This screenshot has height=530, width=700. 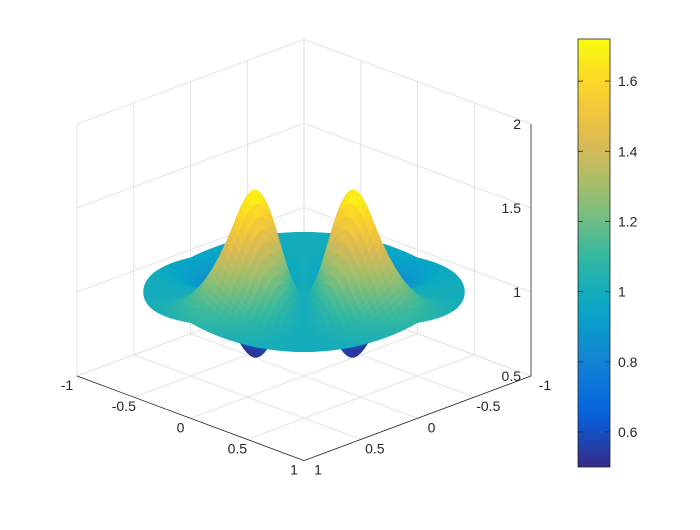 What do you see at coordinates (318, 470) in the screenshot?
I see `y-tick-label: 1` at bounding box center [318, 470].